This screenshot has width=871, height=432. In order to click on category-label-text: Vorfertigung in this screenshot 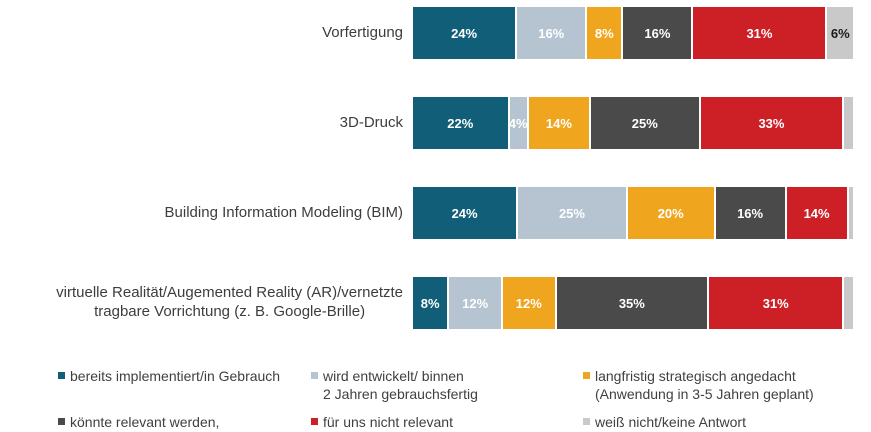, I will do `click(362, 32)`.